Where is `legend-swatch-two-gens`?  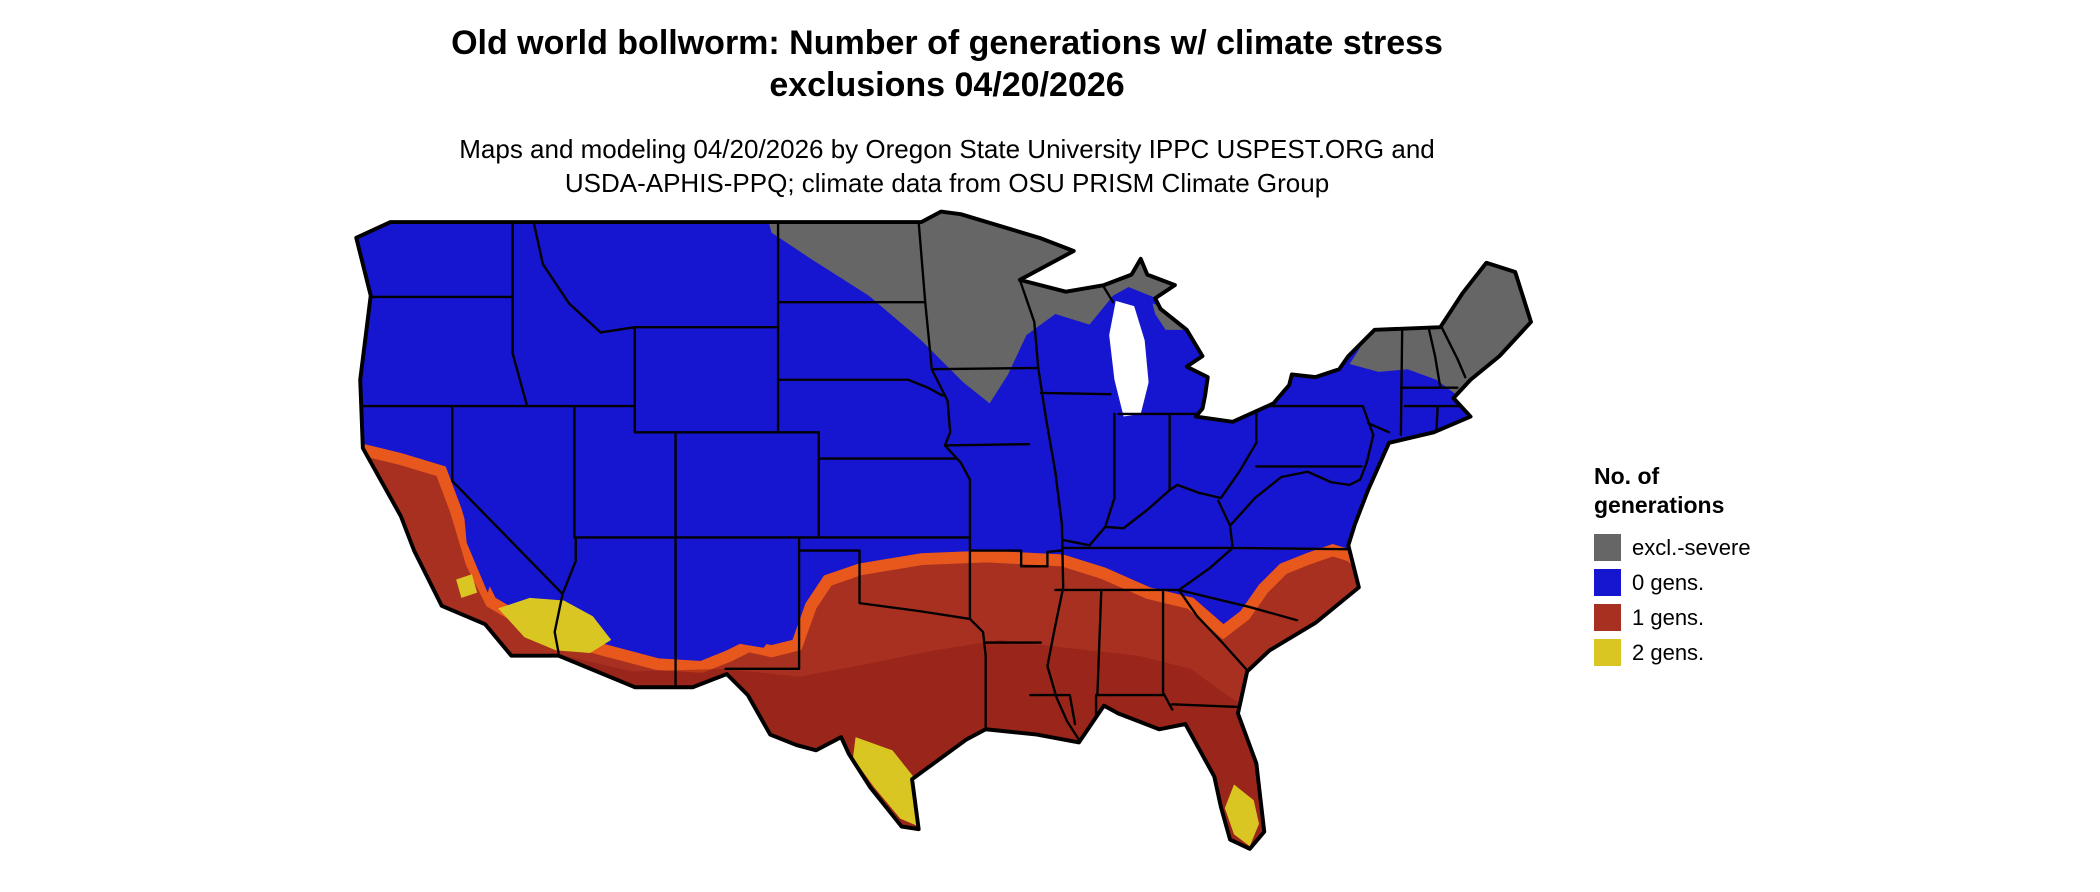
legend-swatch-two-gens is located at coordinates (1607, 652).